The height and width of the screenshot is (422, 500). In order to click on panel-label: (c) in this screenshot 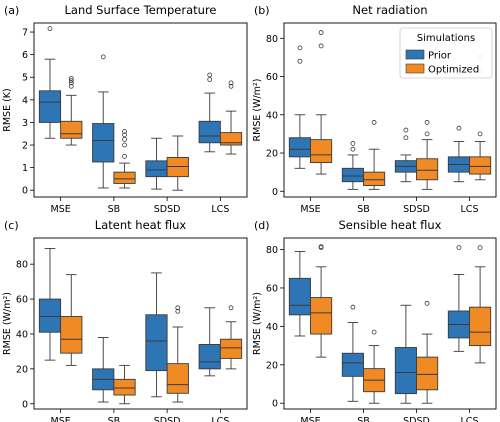, I will do `click(11, 225)`.